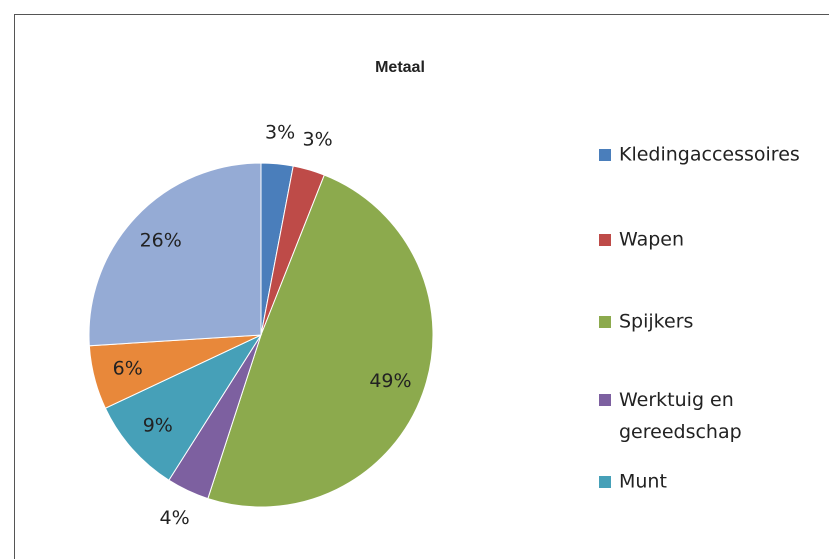 This screenshot has width=829, height=559. I want to click on data-label: 6%, so click(128, 369).